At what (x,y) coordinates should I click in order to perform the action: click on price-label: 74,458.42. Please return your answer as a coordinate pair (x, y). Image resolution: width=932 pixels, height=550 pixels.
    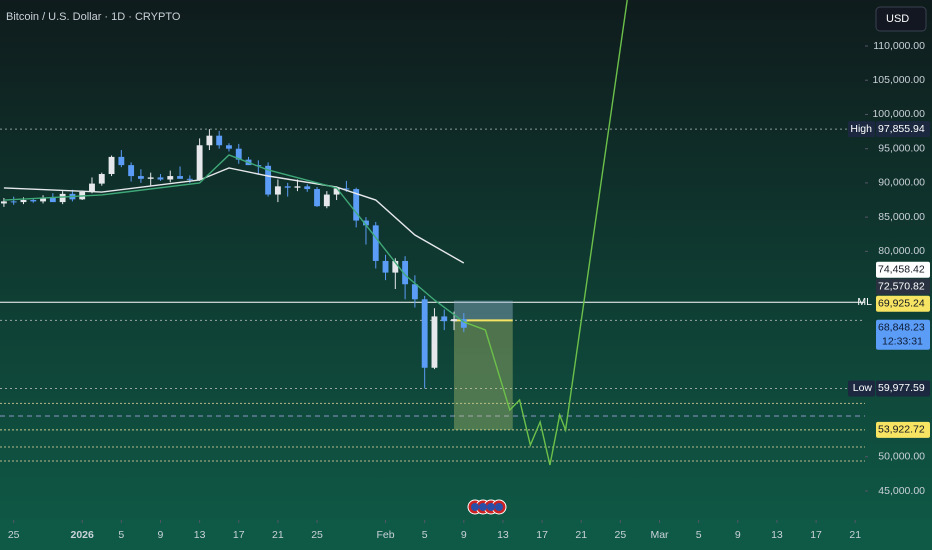
    Looking at the image, I should click on (901, 269).